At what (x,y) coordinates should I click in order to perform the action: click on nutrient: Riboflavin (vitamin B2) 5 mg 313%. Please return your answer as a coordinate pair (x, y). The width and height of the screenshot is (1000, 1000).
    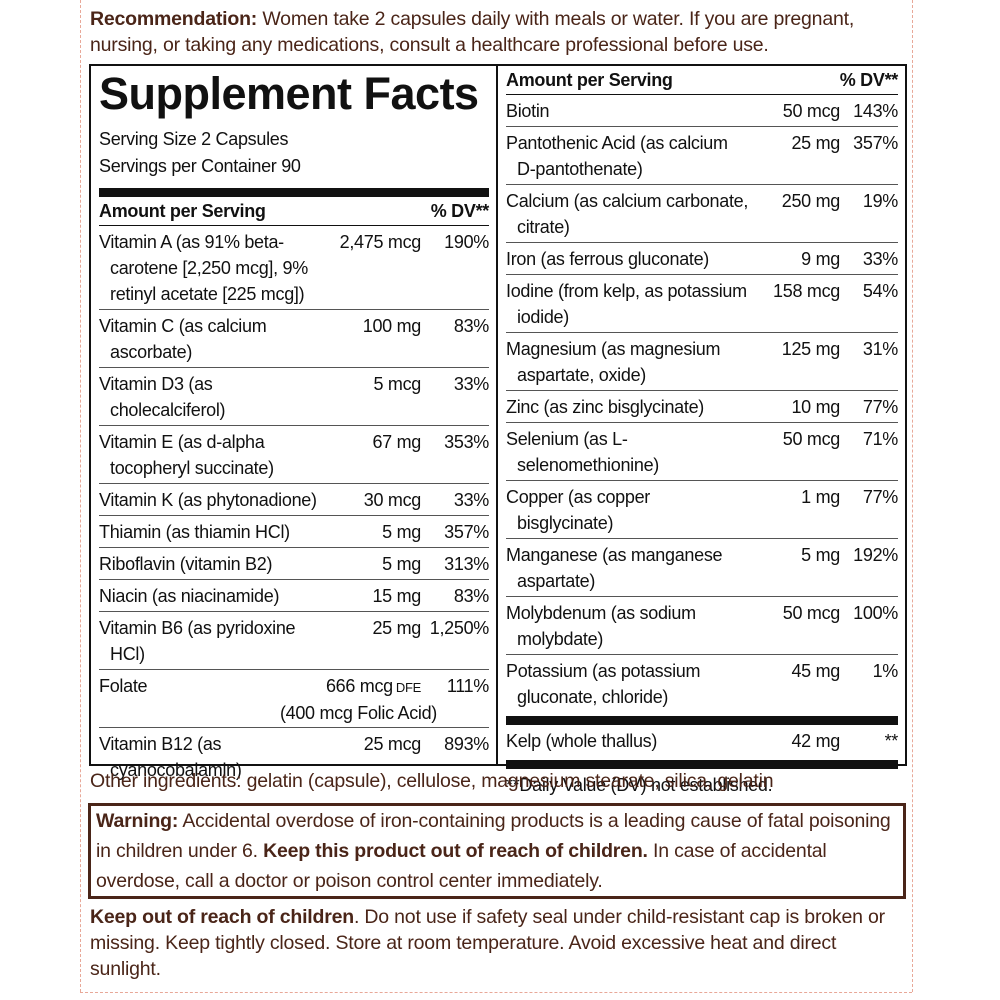
    Looking at the image, I should click on (294, 564).